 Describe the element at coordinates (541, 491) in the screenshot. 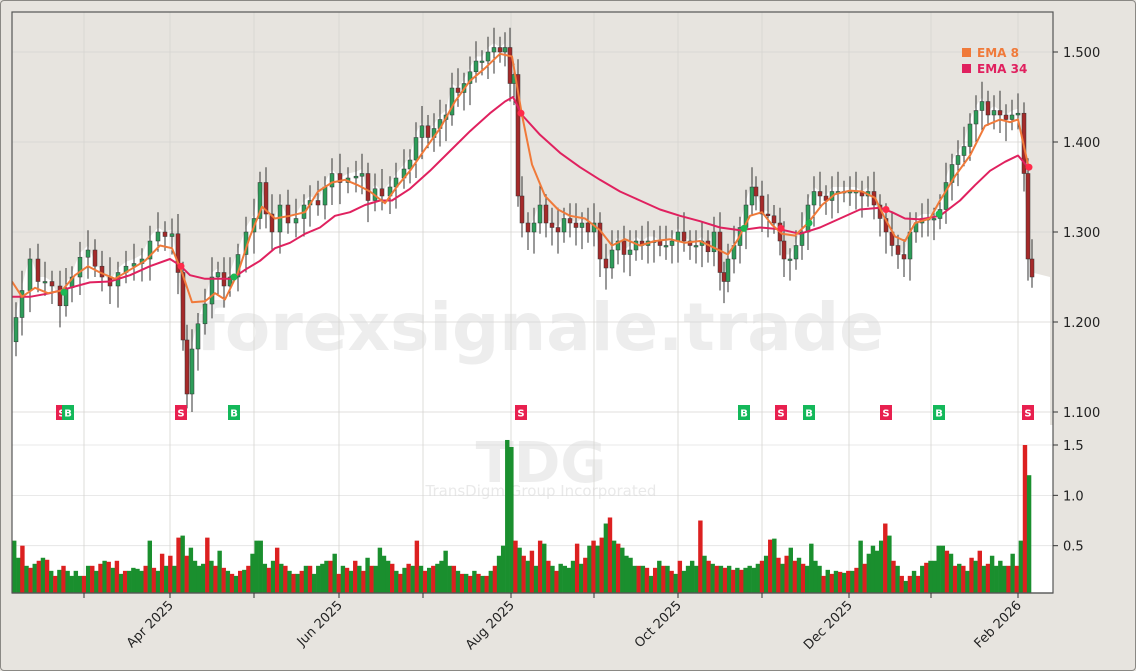

I see `watermark-company: TransDigm Group Incorporated` at that location.